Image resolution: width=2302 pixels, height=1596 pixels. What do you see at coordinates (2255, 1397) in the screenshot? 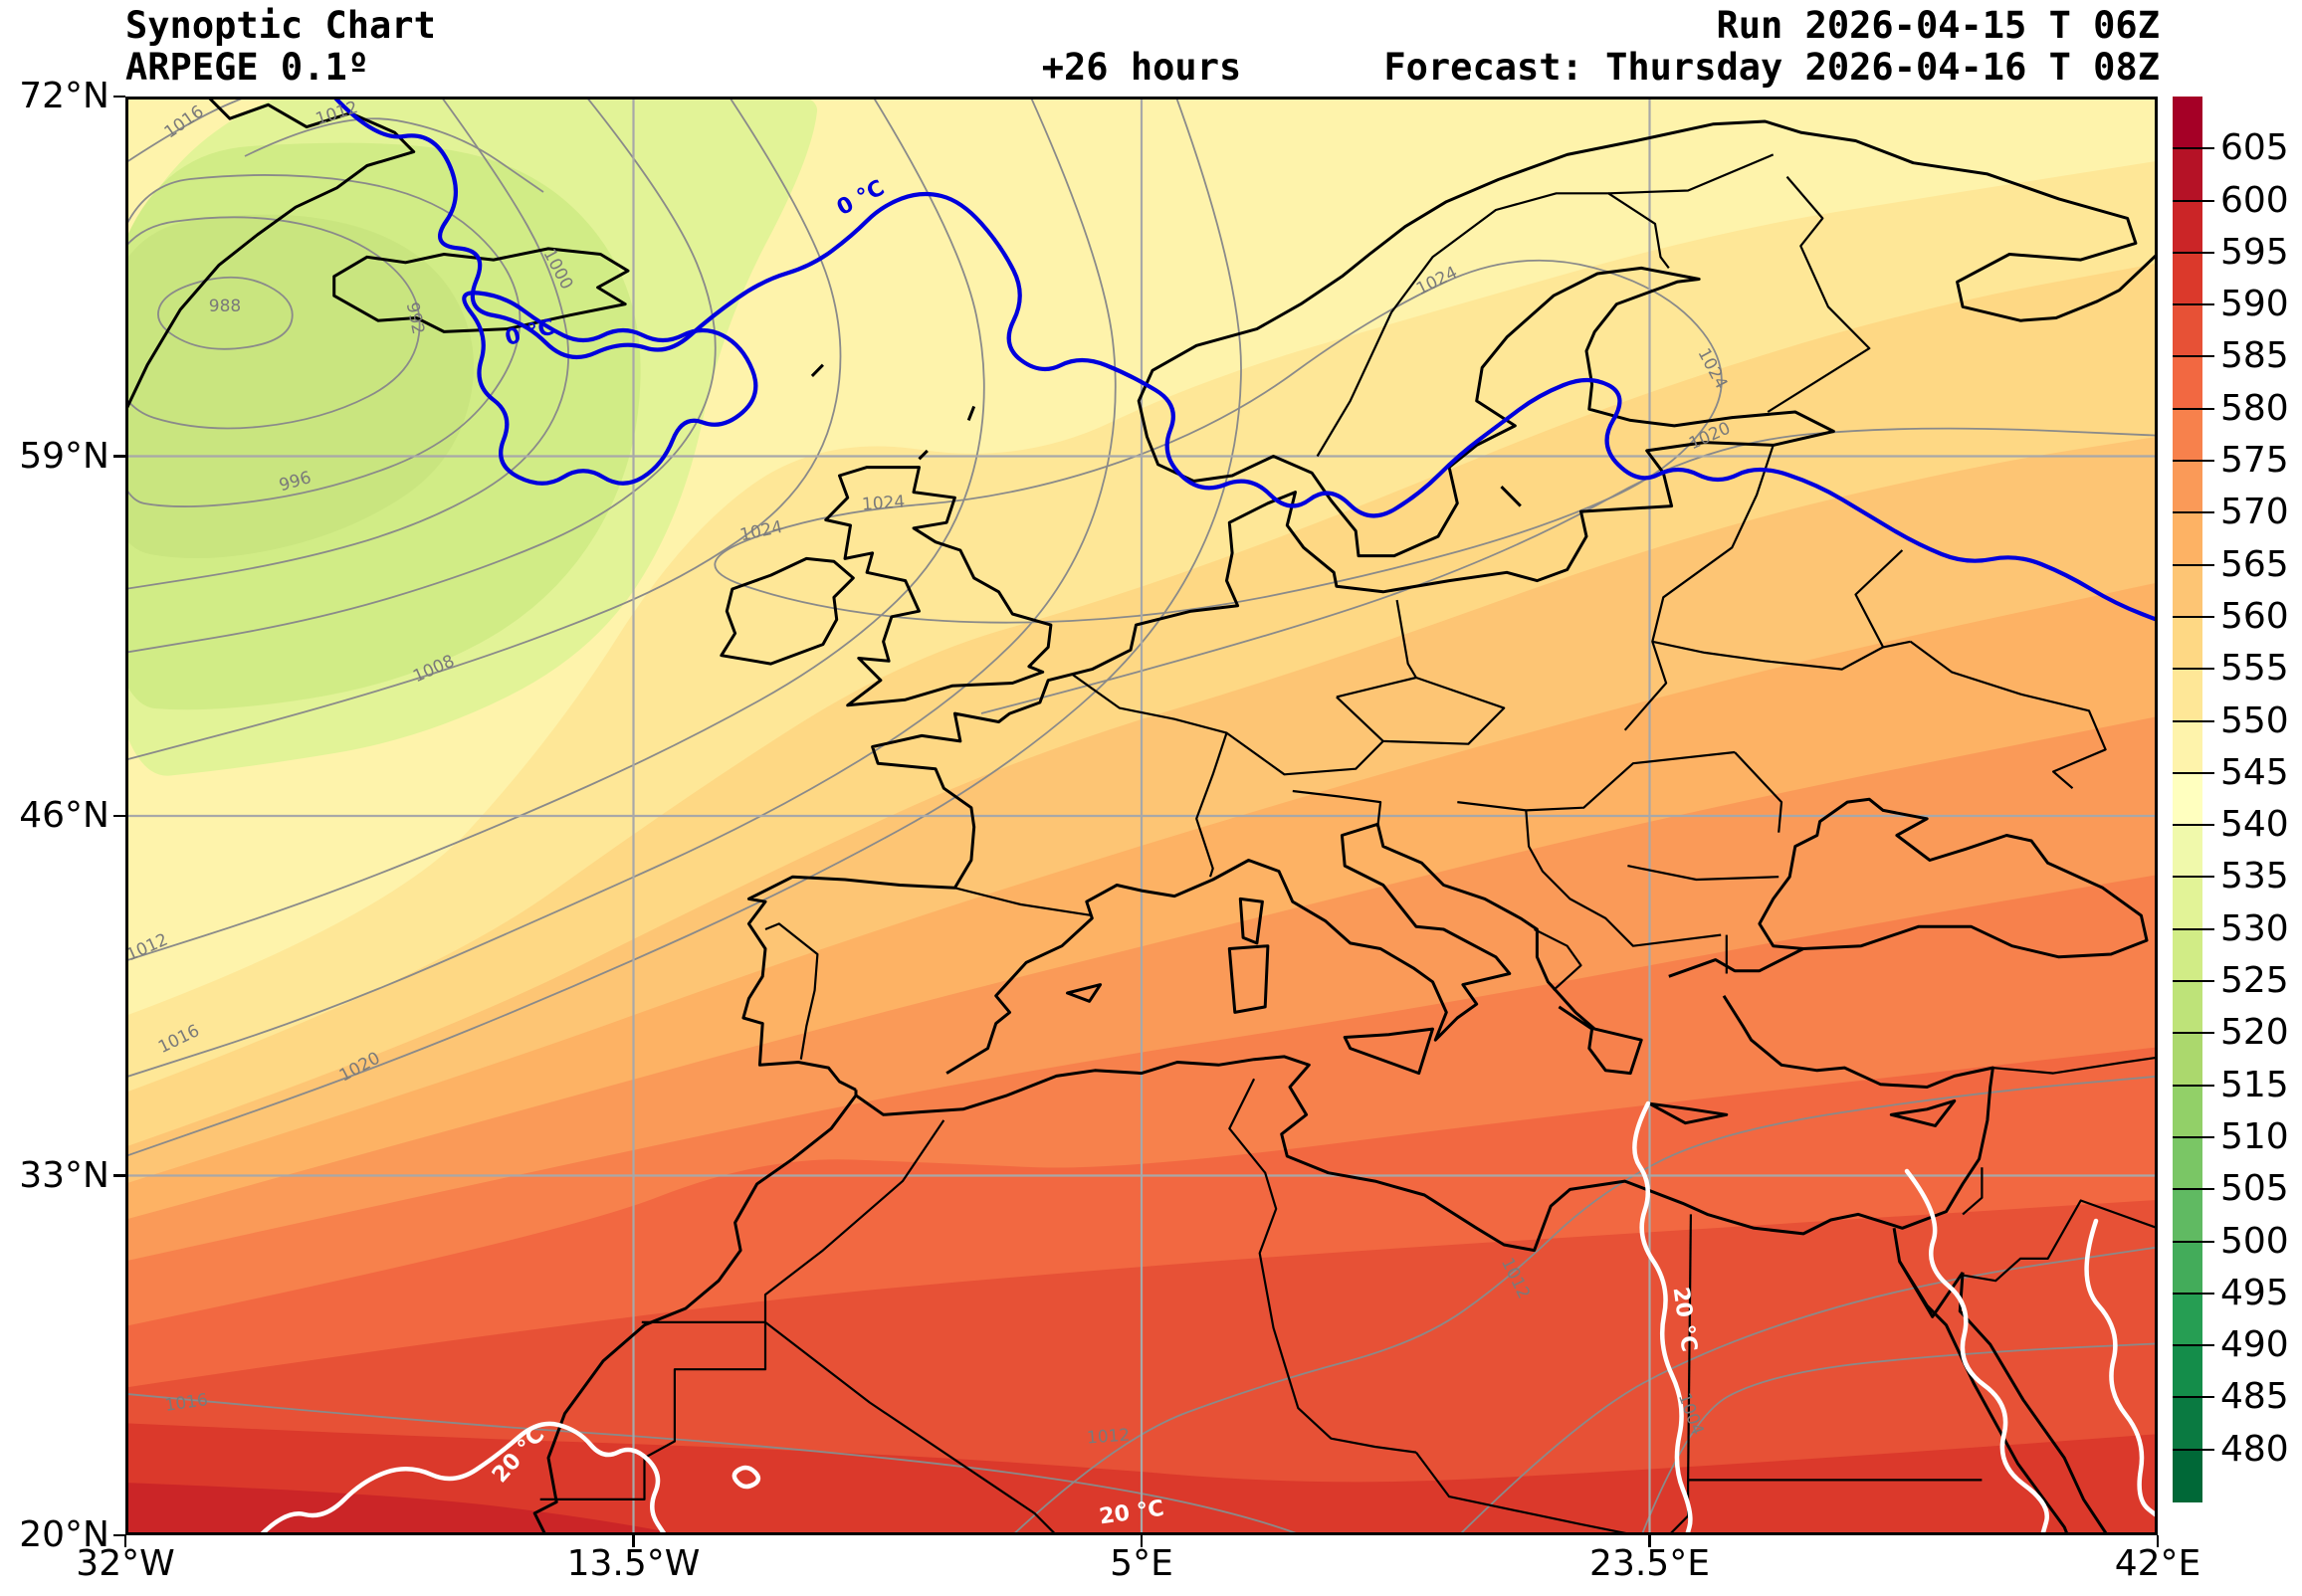
I see `colorbar-tick-label: 485` at bounding box center [2255, 1397].